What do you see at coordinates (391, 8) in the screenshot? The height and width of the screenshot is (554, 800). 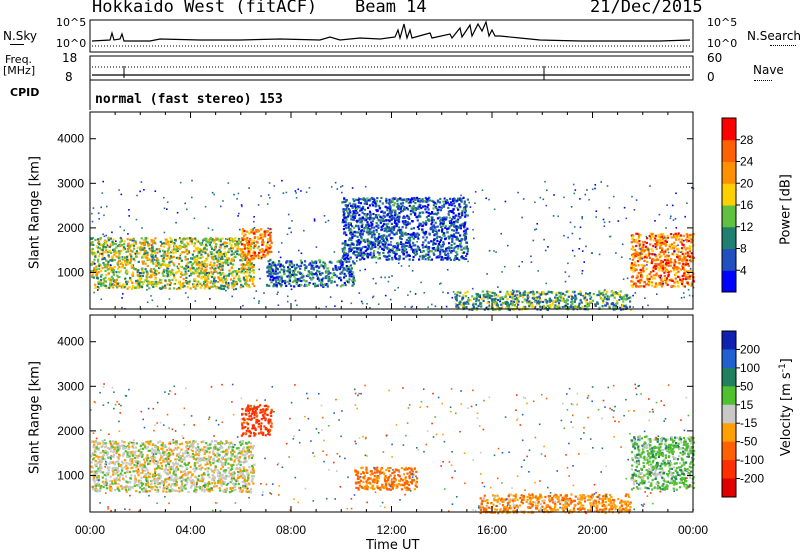 I see `beam-title: Beam 14` at bounding box center [391, 8].